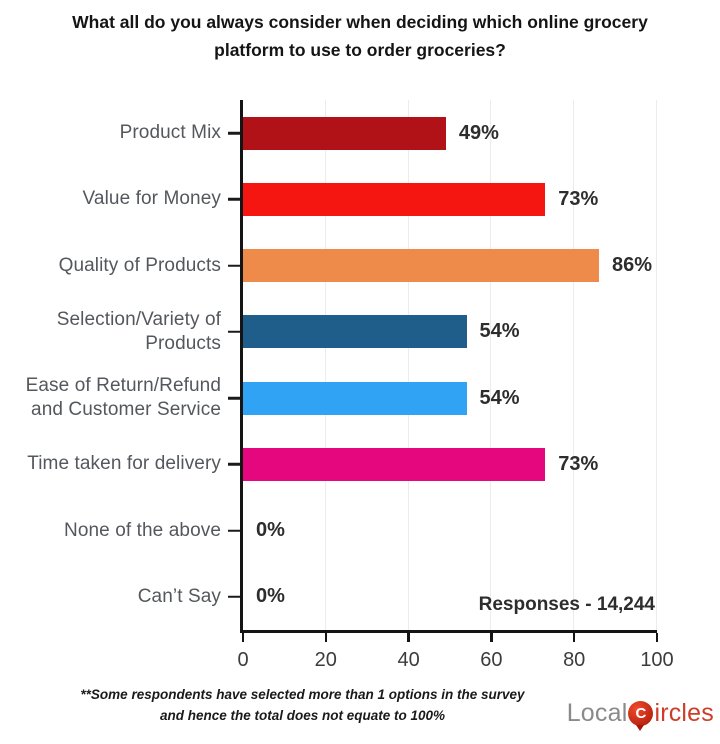 The height and width of the screenshot is (744, 720). What do you see at coordinates (120, 133) in the screenshot?
I see `category-label: Product Mix` at bounding box center [120, 133].